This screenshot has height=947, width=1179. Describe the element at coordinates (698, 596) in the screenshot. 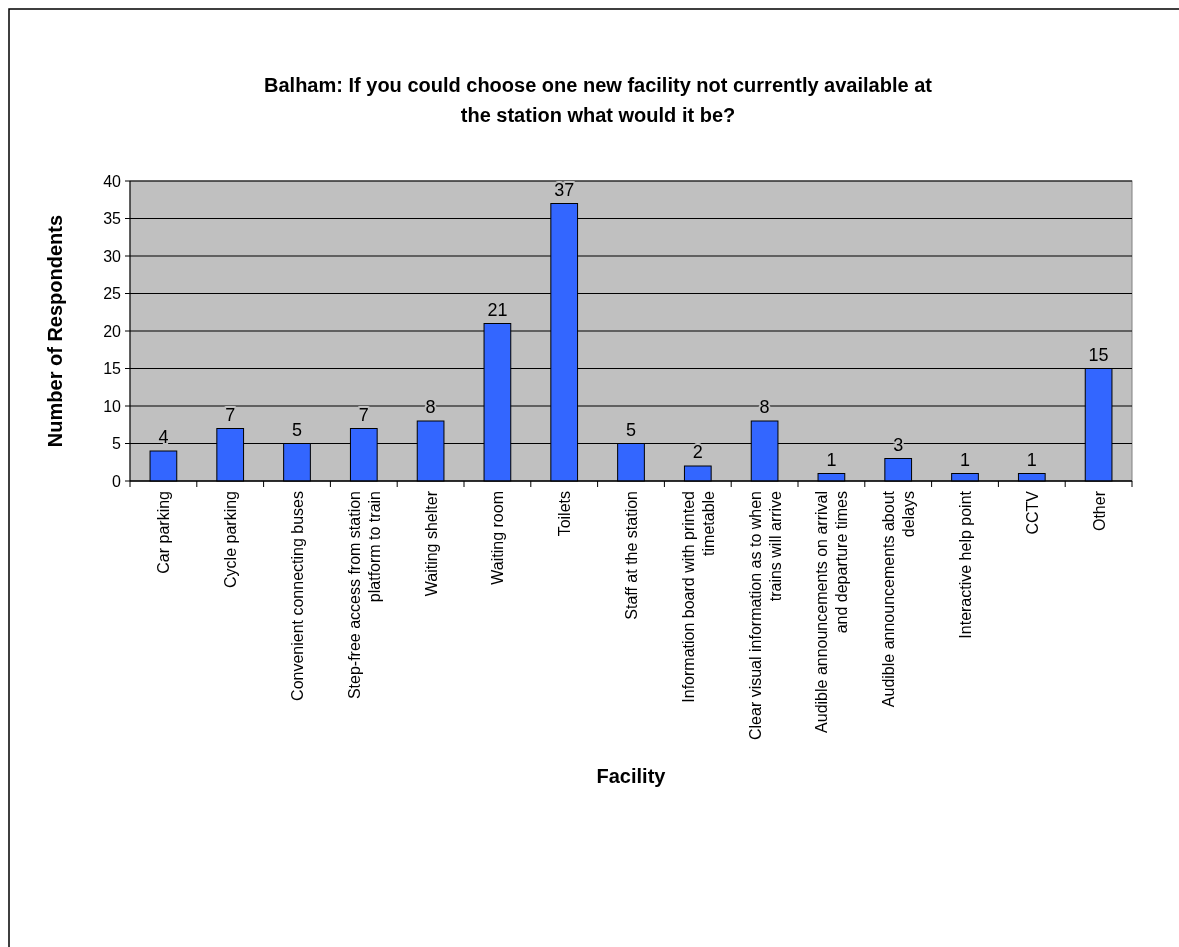

I see `x-tick-label: Information board with printed timetable` at that location.